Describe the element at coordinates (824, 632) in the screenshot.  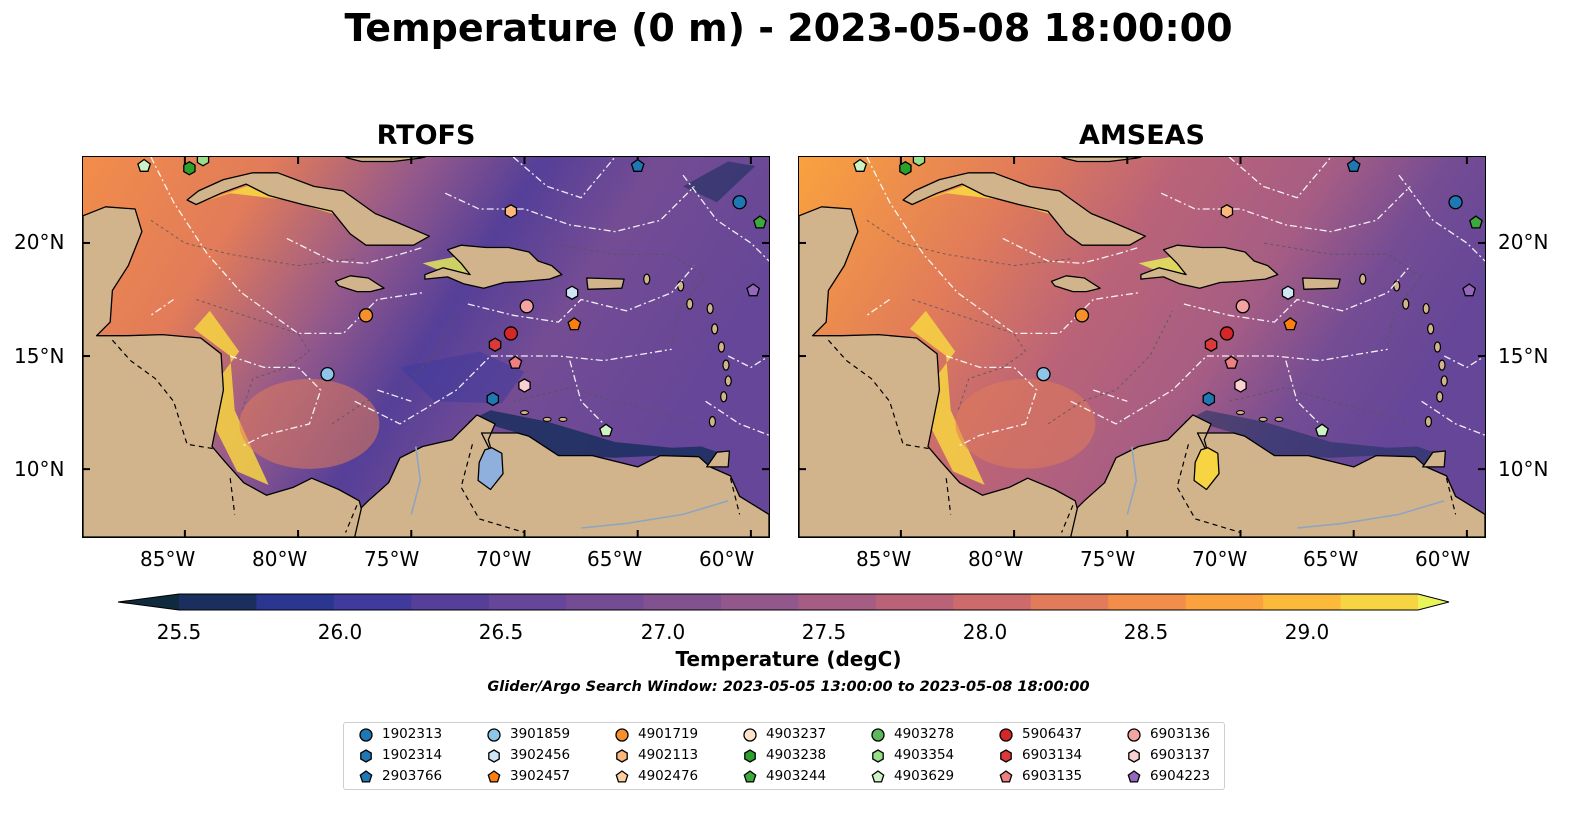
I see `colorbar-tick: 27.5` at that location.